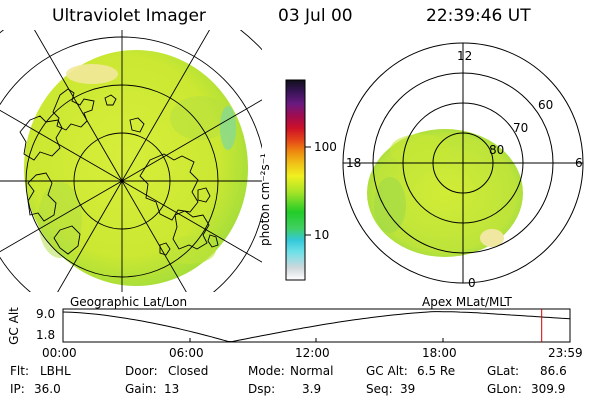  I want to click on altitude-xtick-label: 23:59, so click(565, 353).